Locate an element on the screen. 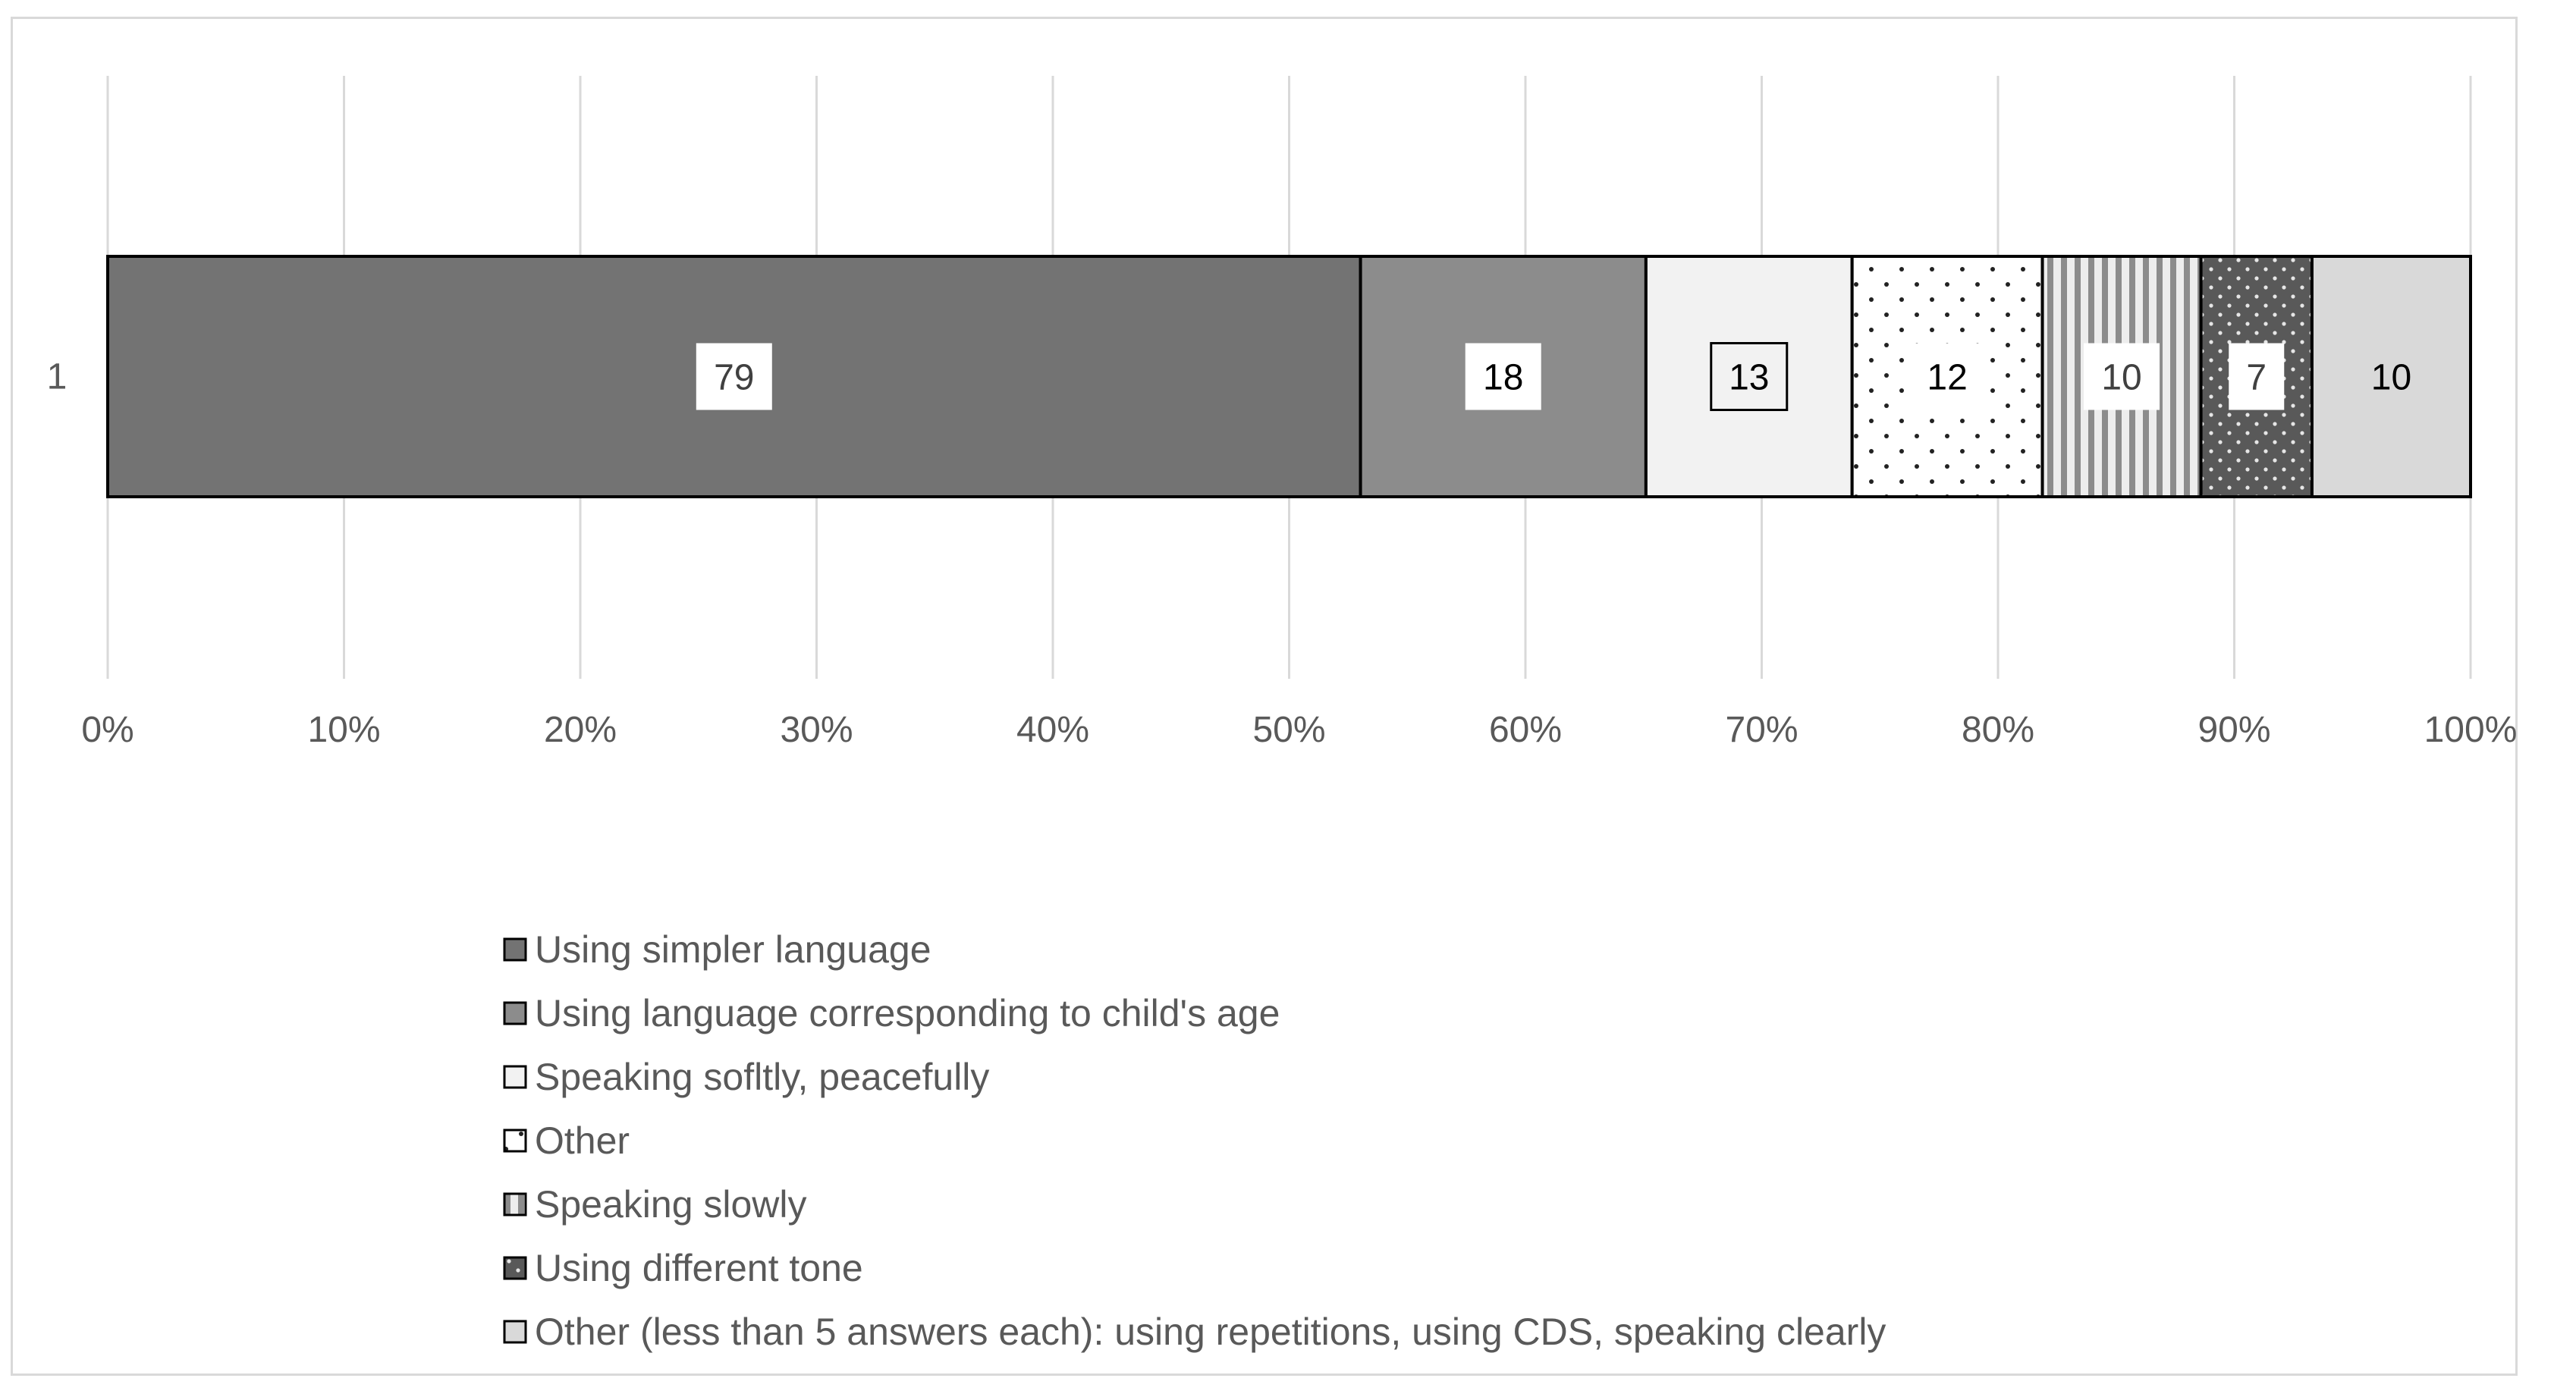 The height and width of the screenshot is (1397, 2576). x-tick-label: 70% is located at coordinates (1761, 730).